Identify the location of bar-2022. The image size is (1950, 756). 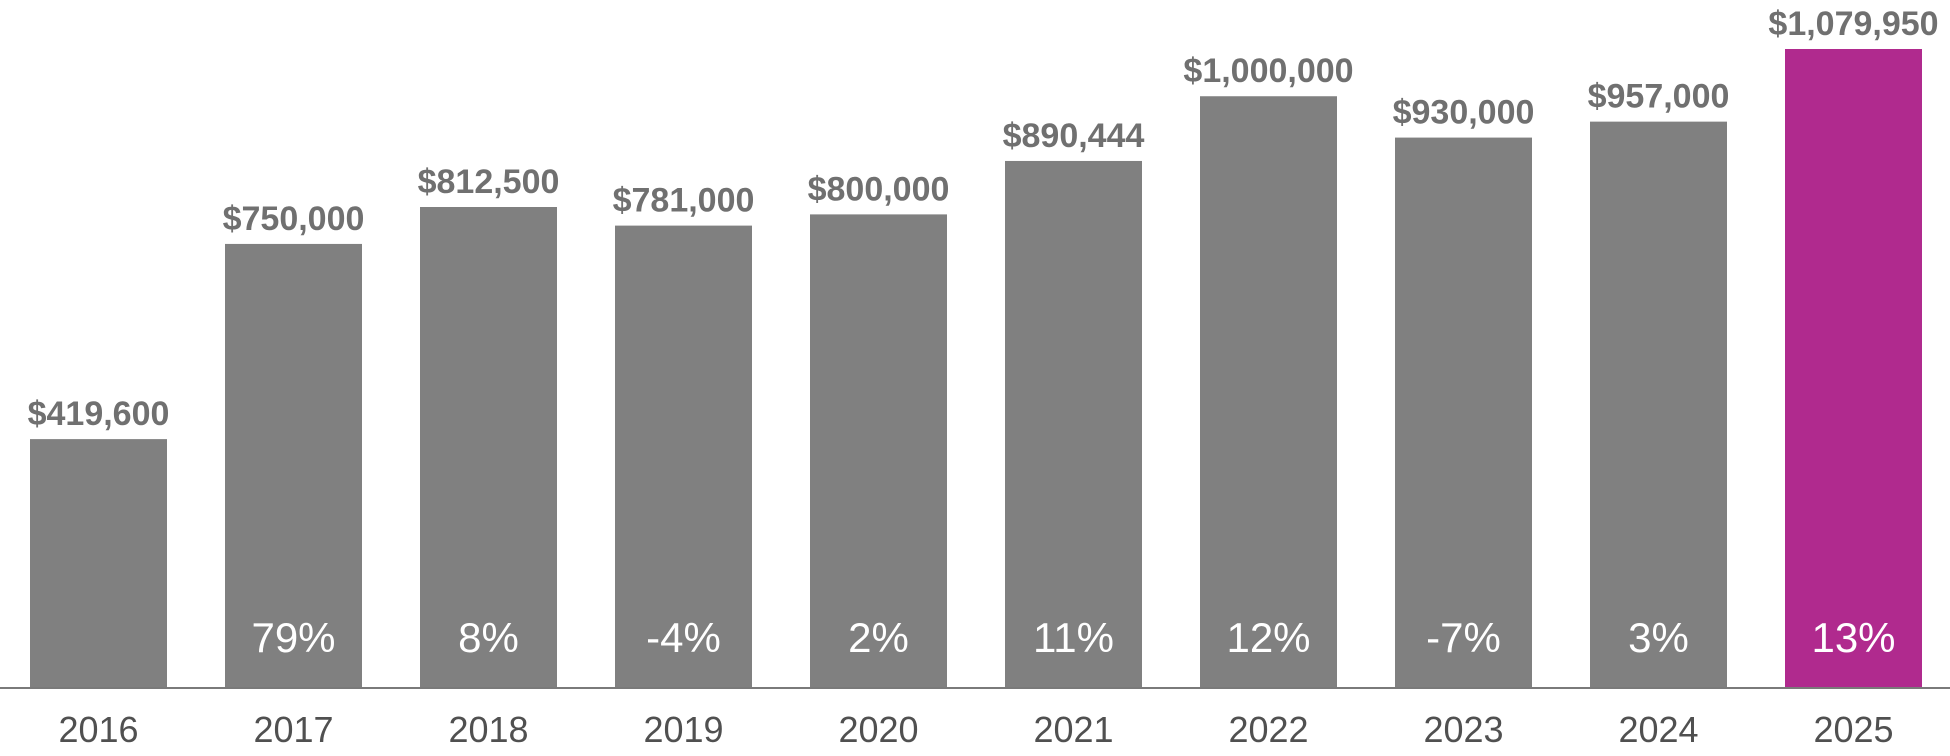
(1268, 391).